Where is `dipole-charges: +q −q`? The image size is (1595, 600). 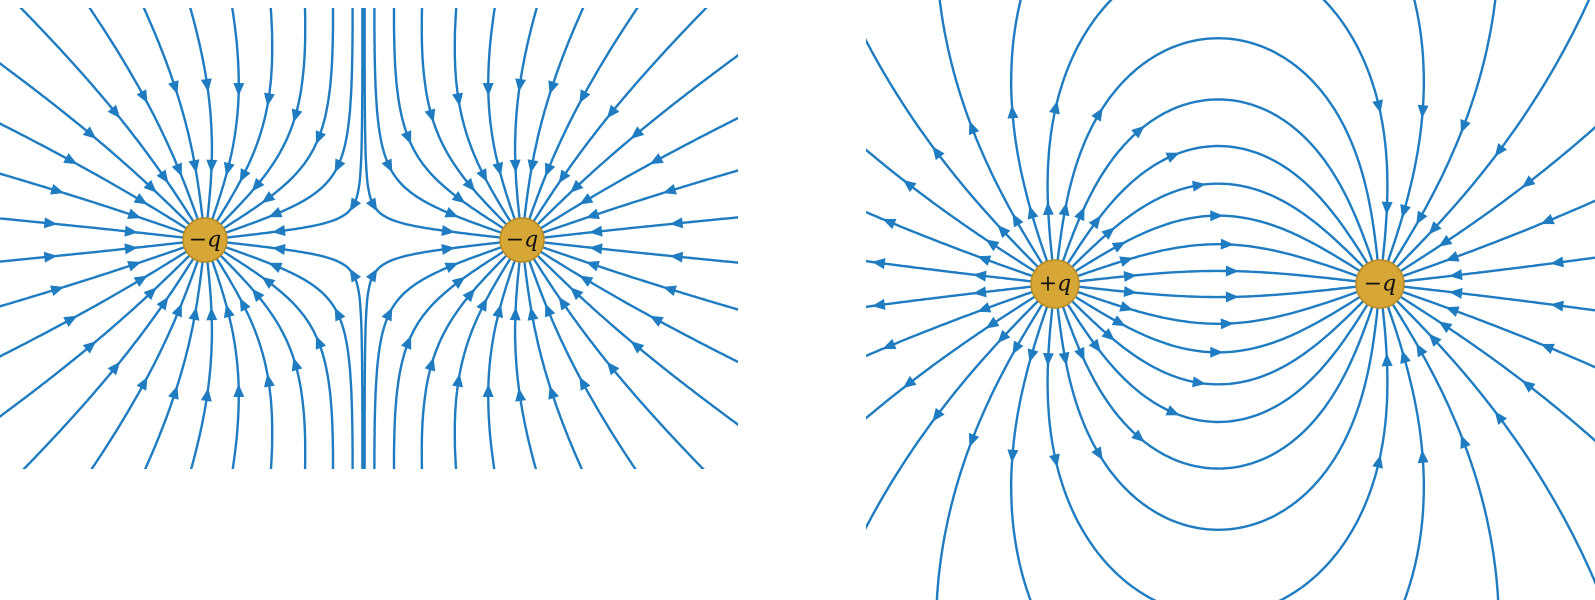
dipole-charges: +q −q is located at coordinates (1217, 284).